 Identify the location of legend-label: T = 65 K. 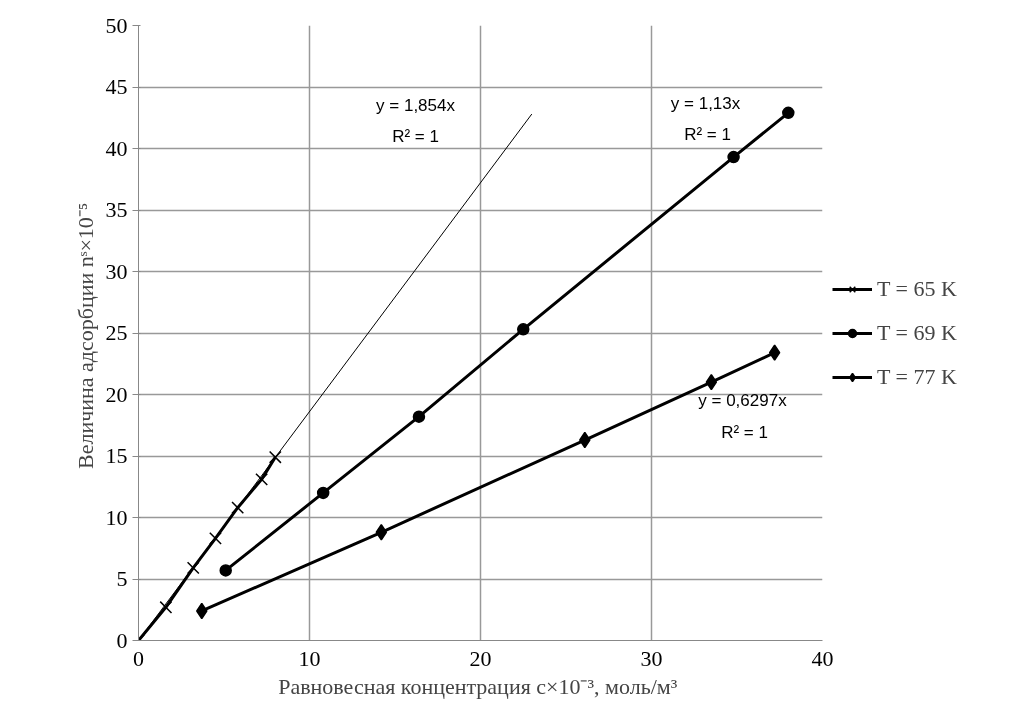
(917, 288).